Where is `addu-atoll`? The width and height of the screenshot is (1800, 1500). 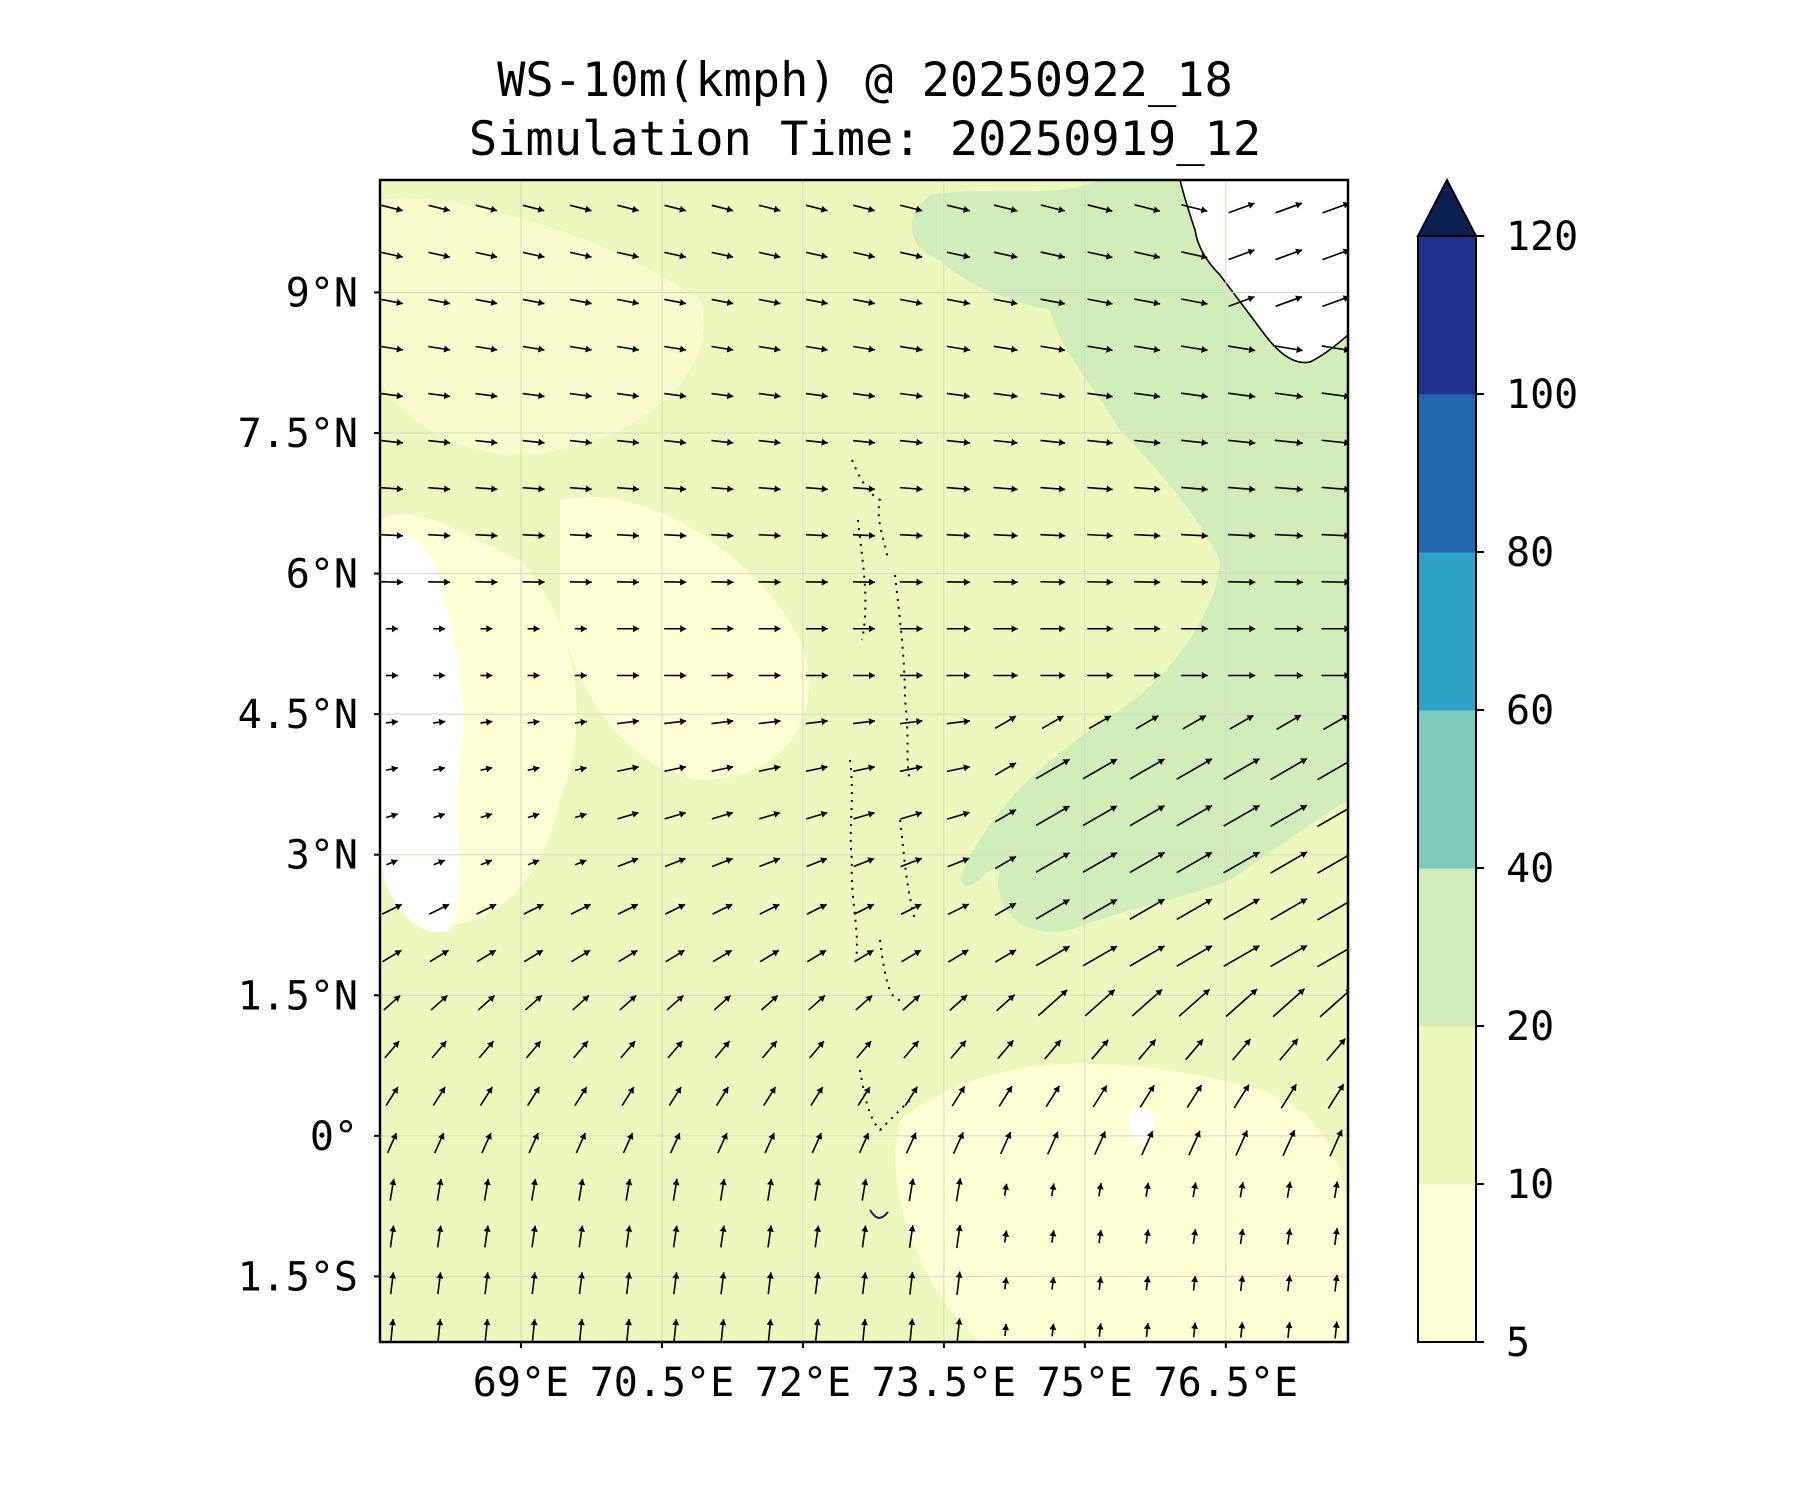 addu-atoll is located at coordinates (879, 1214).